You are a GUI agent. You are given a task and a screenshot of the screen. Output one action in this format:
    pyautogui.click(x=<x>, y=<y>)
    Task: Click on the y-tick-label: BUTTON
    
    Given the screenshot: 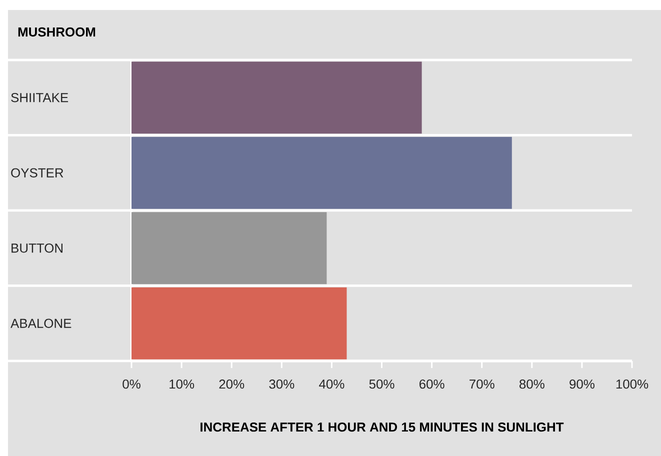 What is the action you would take?
    pyautogui.click(x=37, y=248)
    